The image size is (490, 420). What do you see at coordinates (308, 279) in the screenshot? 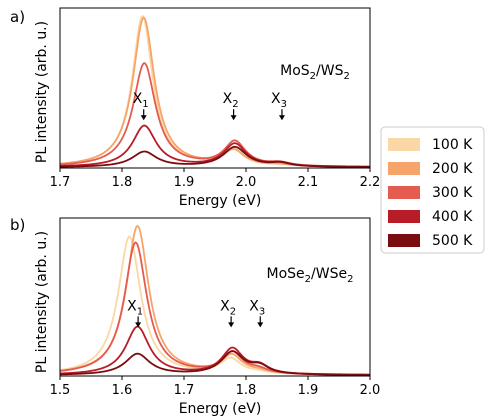
I see `panel-b-material-a-sub: 2` at bounding box center [308, 279].